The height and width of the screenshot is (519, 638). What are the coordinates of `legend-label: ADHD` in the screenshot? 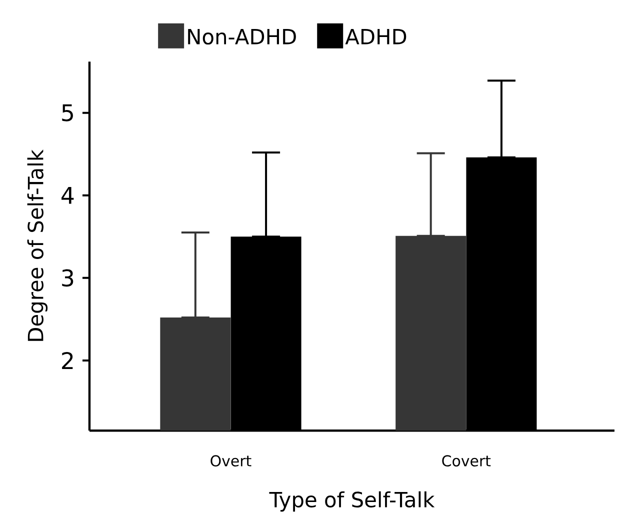 It's located at (375, 36).